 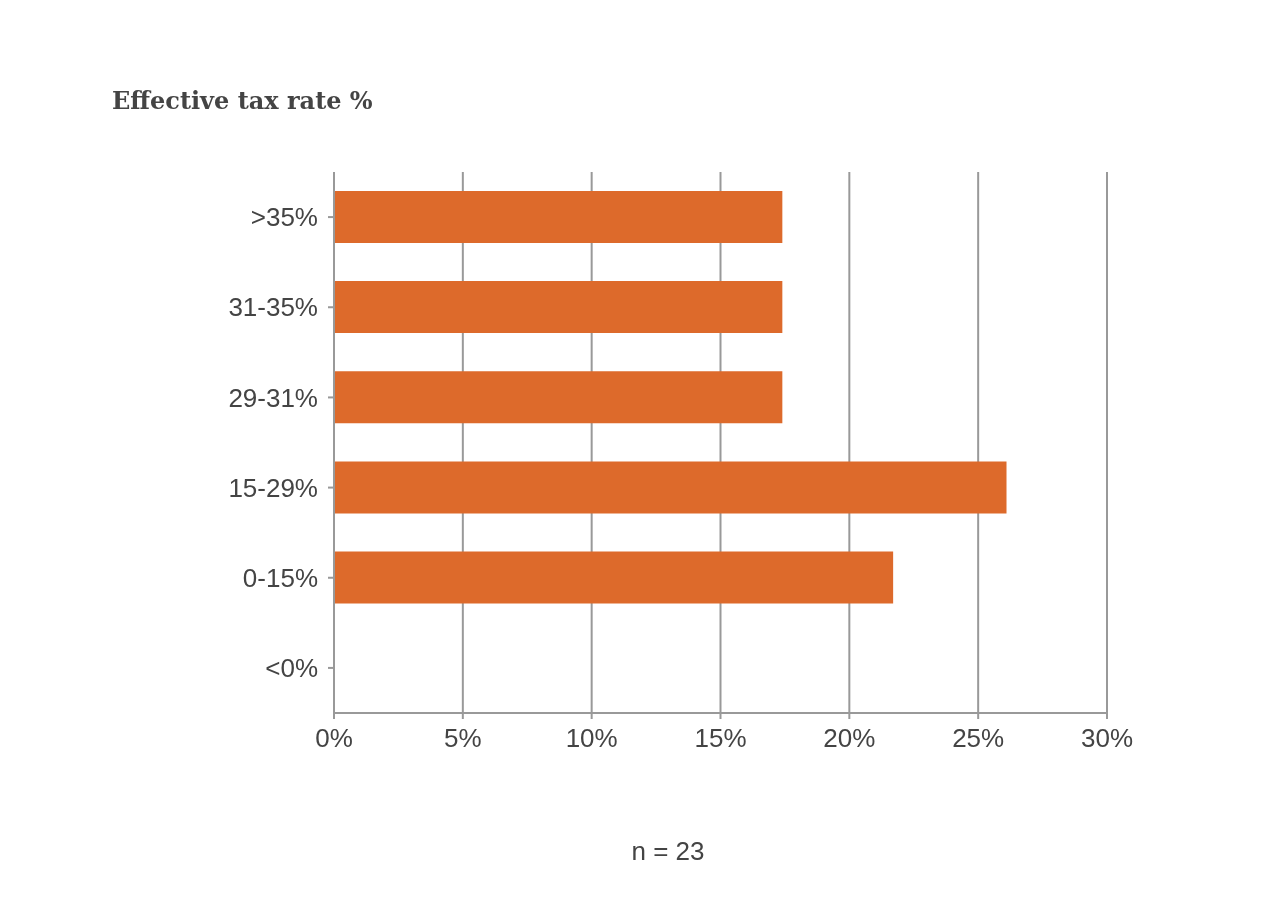 What do you see at coordinates (273, 487) in the screenshot?
I see `y-tick-label: 15-29%` at bounding box center [273, 487].